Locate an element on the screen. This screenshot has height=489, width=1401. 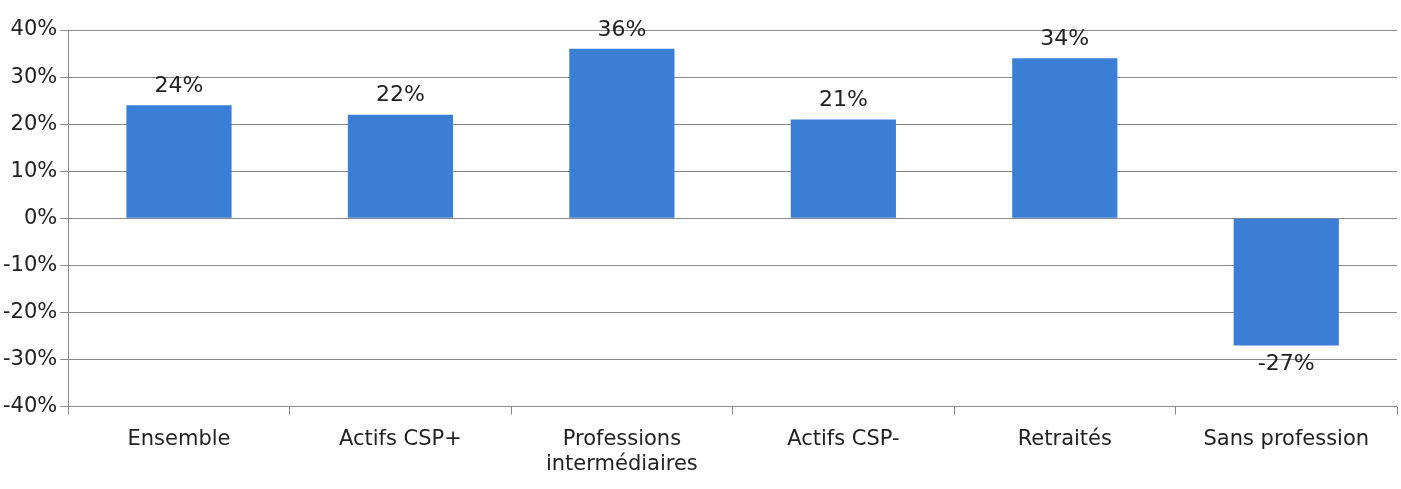
data-label: 36% is located at coordinates (622, 28).